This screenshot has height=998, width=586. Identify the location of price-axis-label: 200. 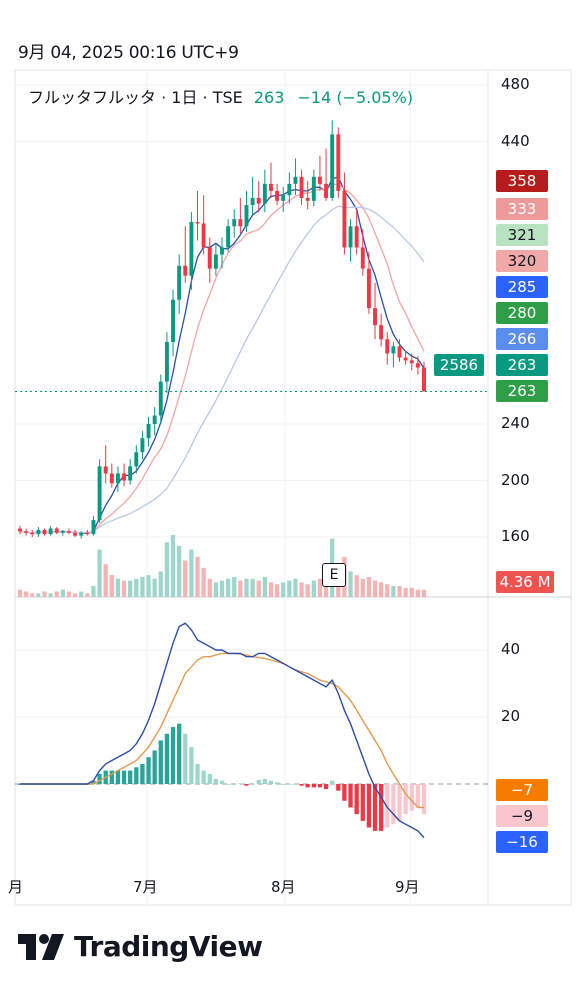
(515, 479).